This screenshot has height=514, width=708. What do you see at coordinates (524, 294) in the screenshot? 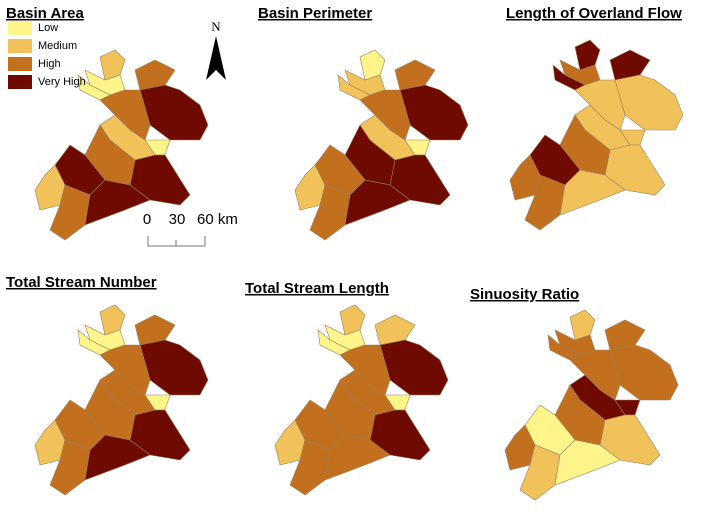
I see `panel-title: Sinuosity Ratio` at bounding box center [524, 294].